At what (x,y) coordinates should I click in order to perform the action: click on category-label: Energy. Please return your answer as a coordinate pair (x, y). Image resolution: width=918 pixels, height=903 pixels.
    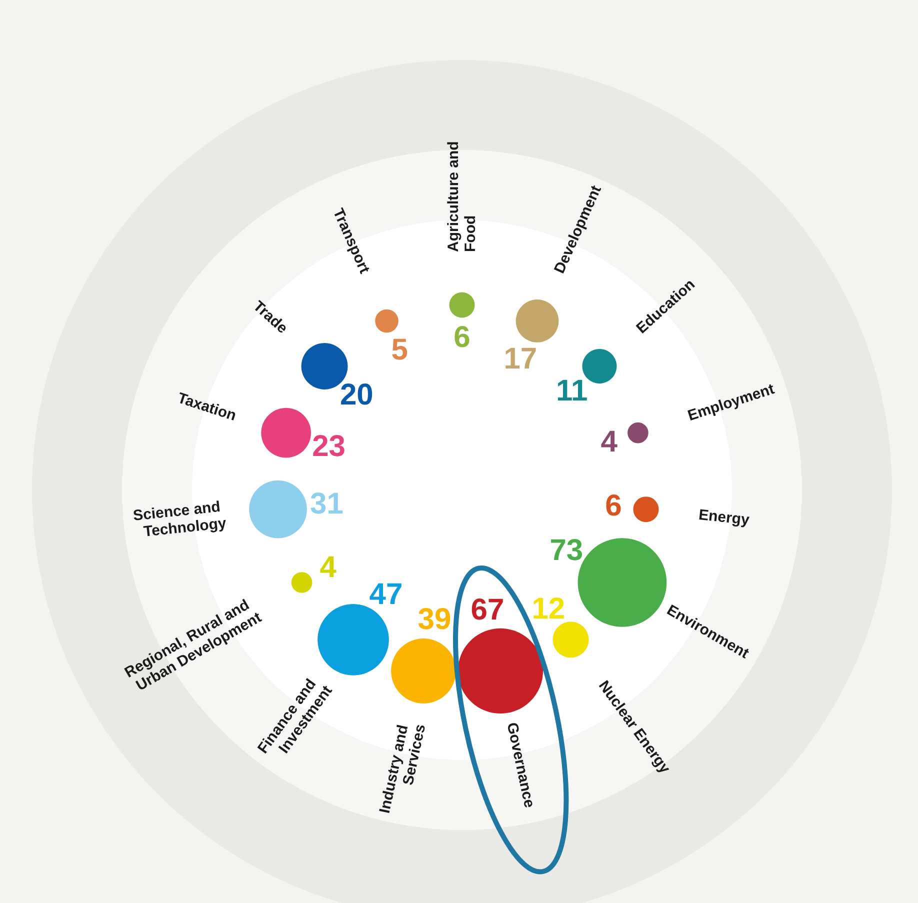
    Looking at the image, I should click on (724, 517).